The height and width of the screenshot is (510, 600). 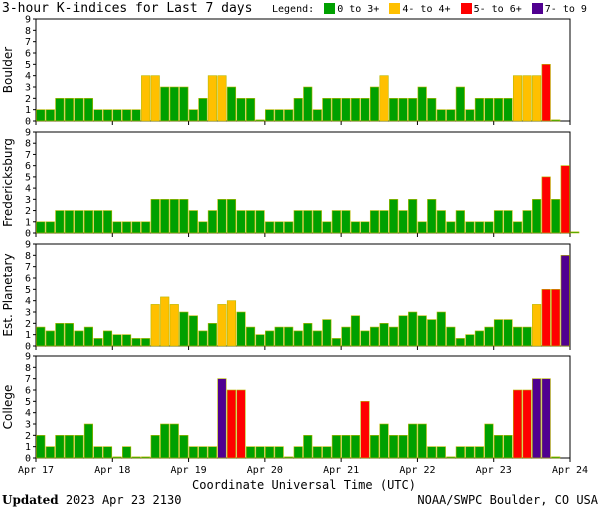 I want to click on updated-stamp: Updated 2023 Apr 23 2130, so click(x=91, y=500).